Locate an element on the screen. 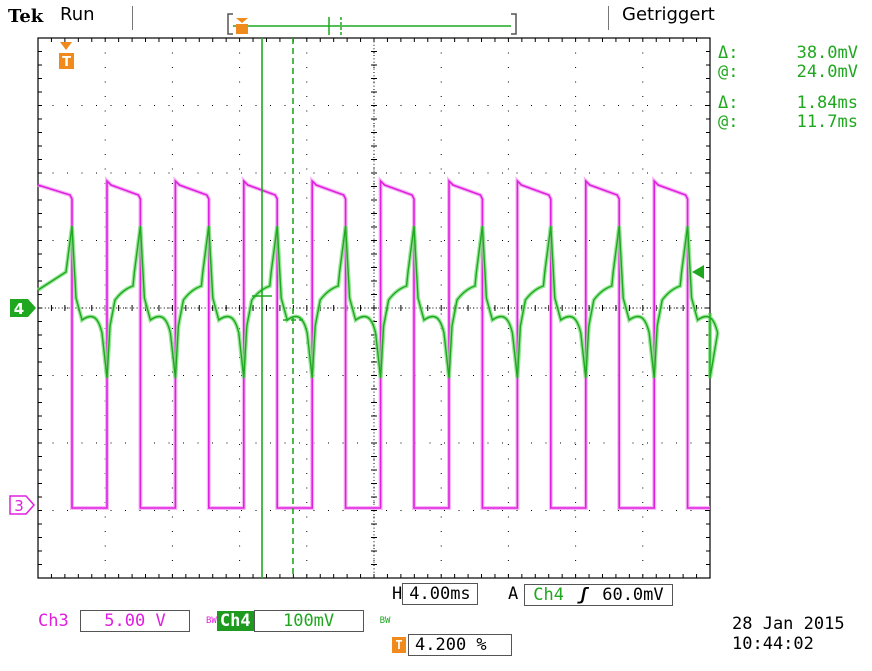 This screenshot has height=671, width=872. trigger-position-value: 4.200 % is located at coordinates (460, 645).